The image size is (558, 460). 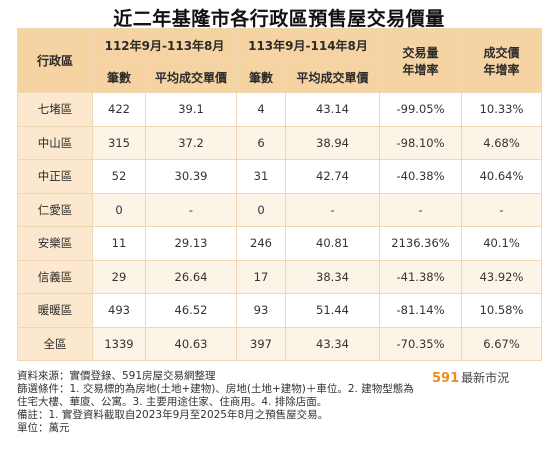 What do you see at coordinates (119, 176) in the screenshot?
I see `cell-count-1: 52` at bounding box center [119, 176].